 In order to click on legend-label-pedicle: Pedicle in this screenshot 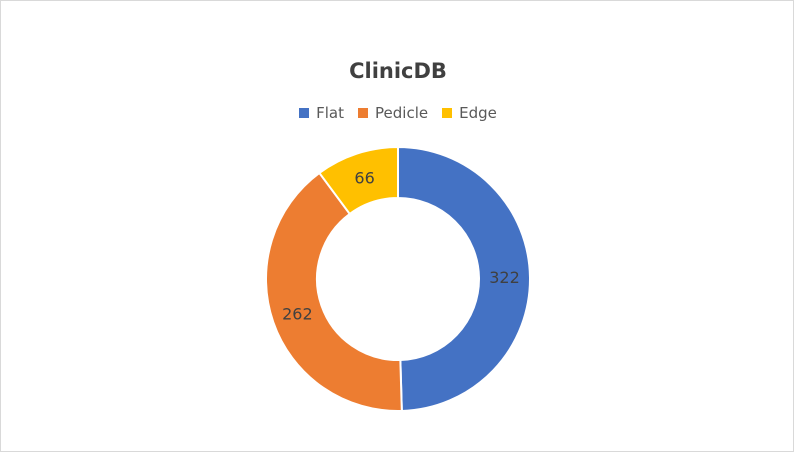, I will do `click(402, 113)`.